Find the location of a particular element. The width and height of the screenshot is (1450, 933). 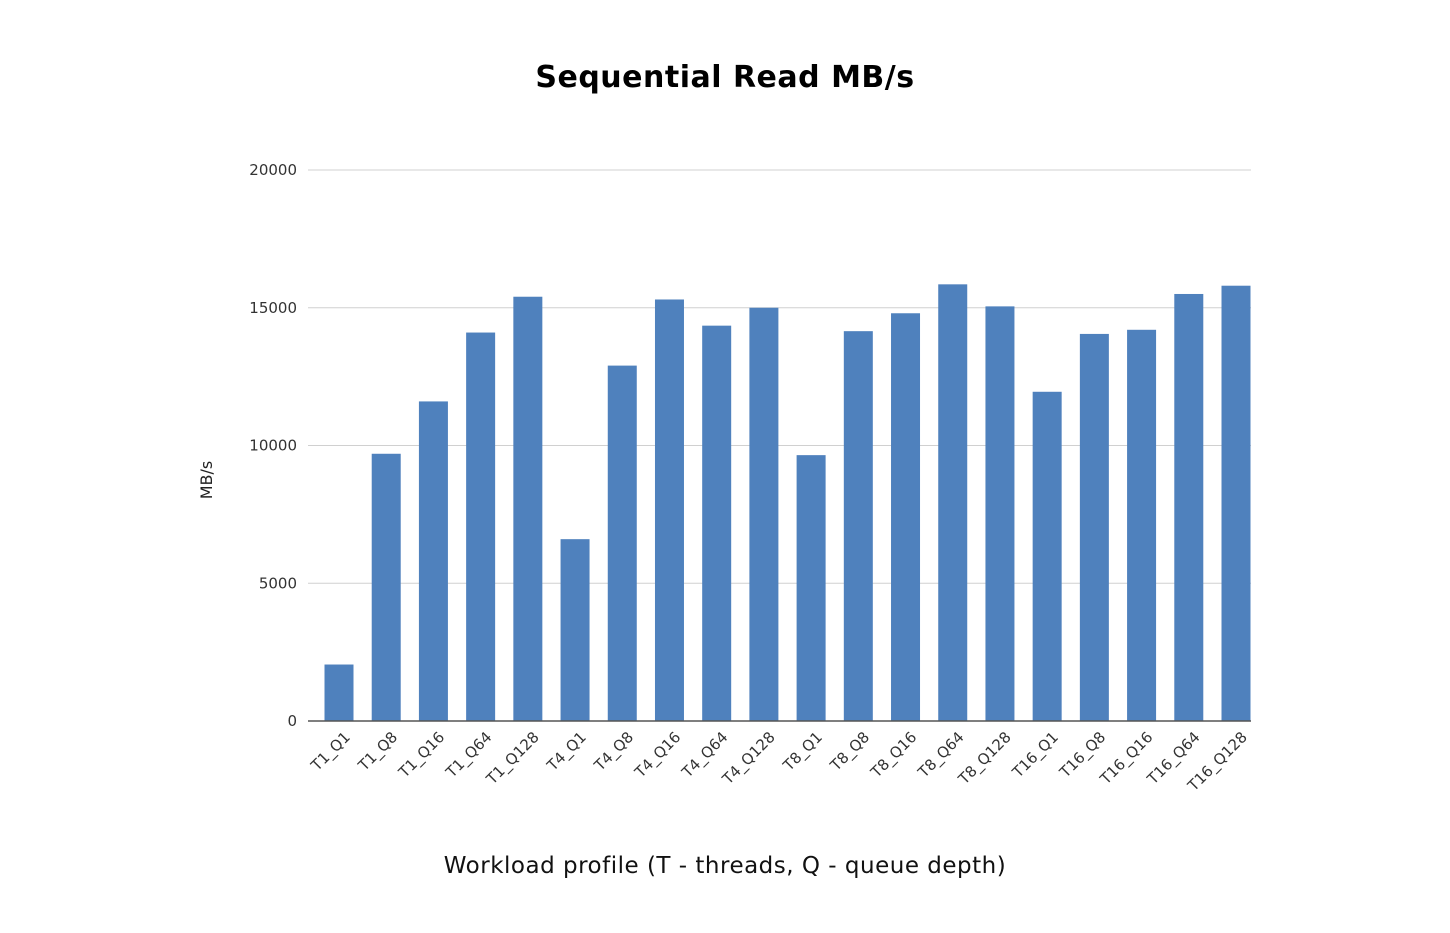

chart-title: Sequential Read MB/s is located at coordinates (725, 77).